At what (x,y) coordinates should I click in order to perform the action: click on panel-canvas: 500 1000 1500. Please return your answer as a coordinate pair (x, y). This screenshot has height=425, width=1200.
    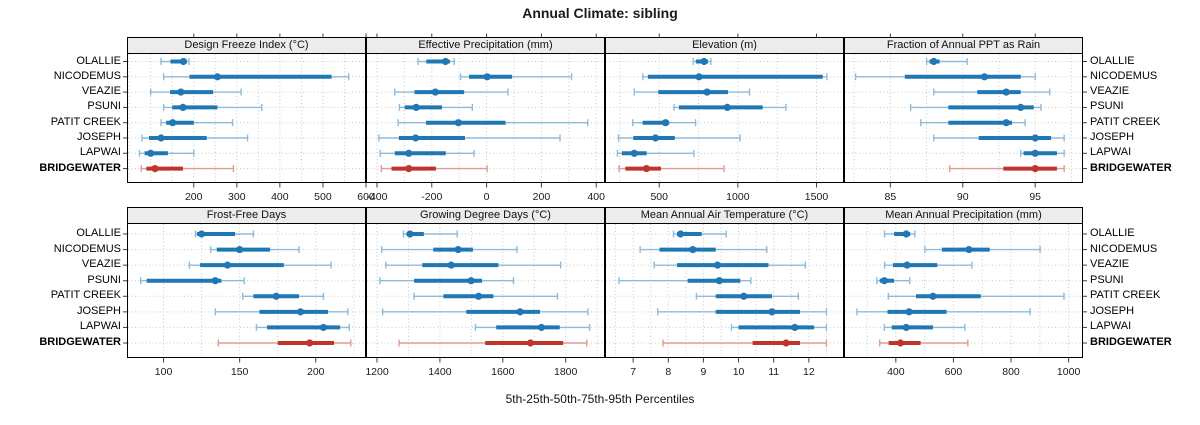
    Looking at the image, I should click on (724, 128).